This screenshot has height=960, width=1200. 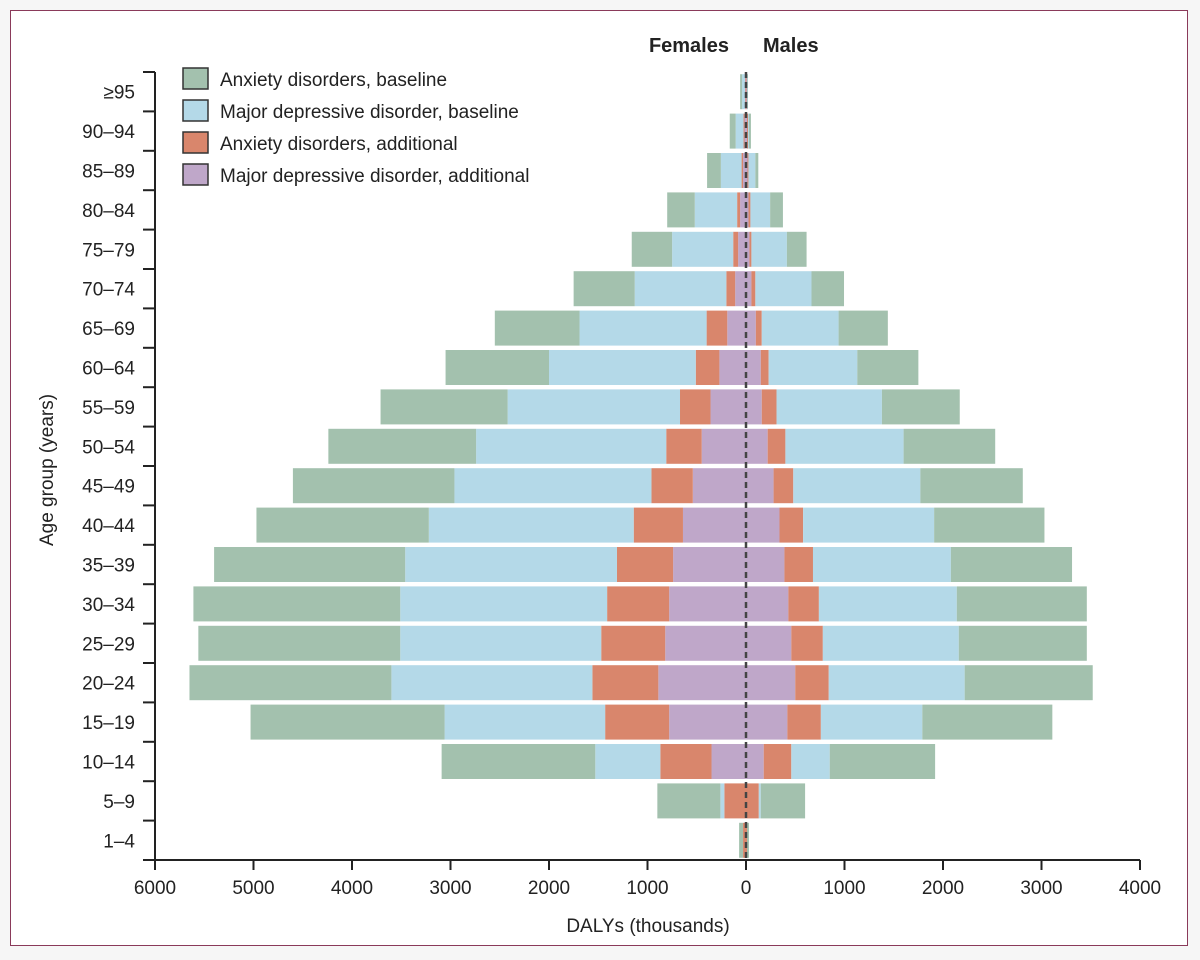 I want to click on bar-female-s1-r5, so click(x=731, y=289).